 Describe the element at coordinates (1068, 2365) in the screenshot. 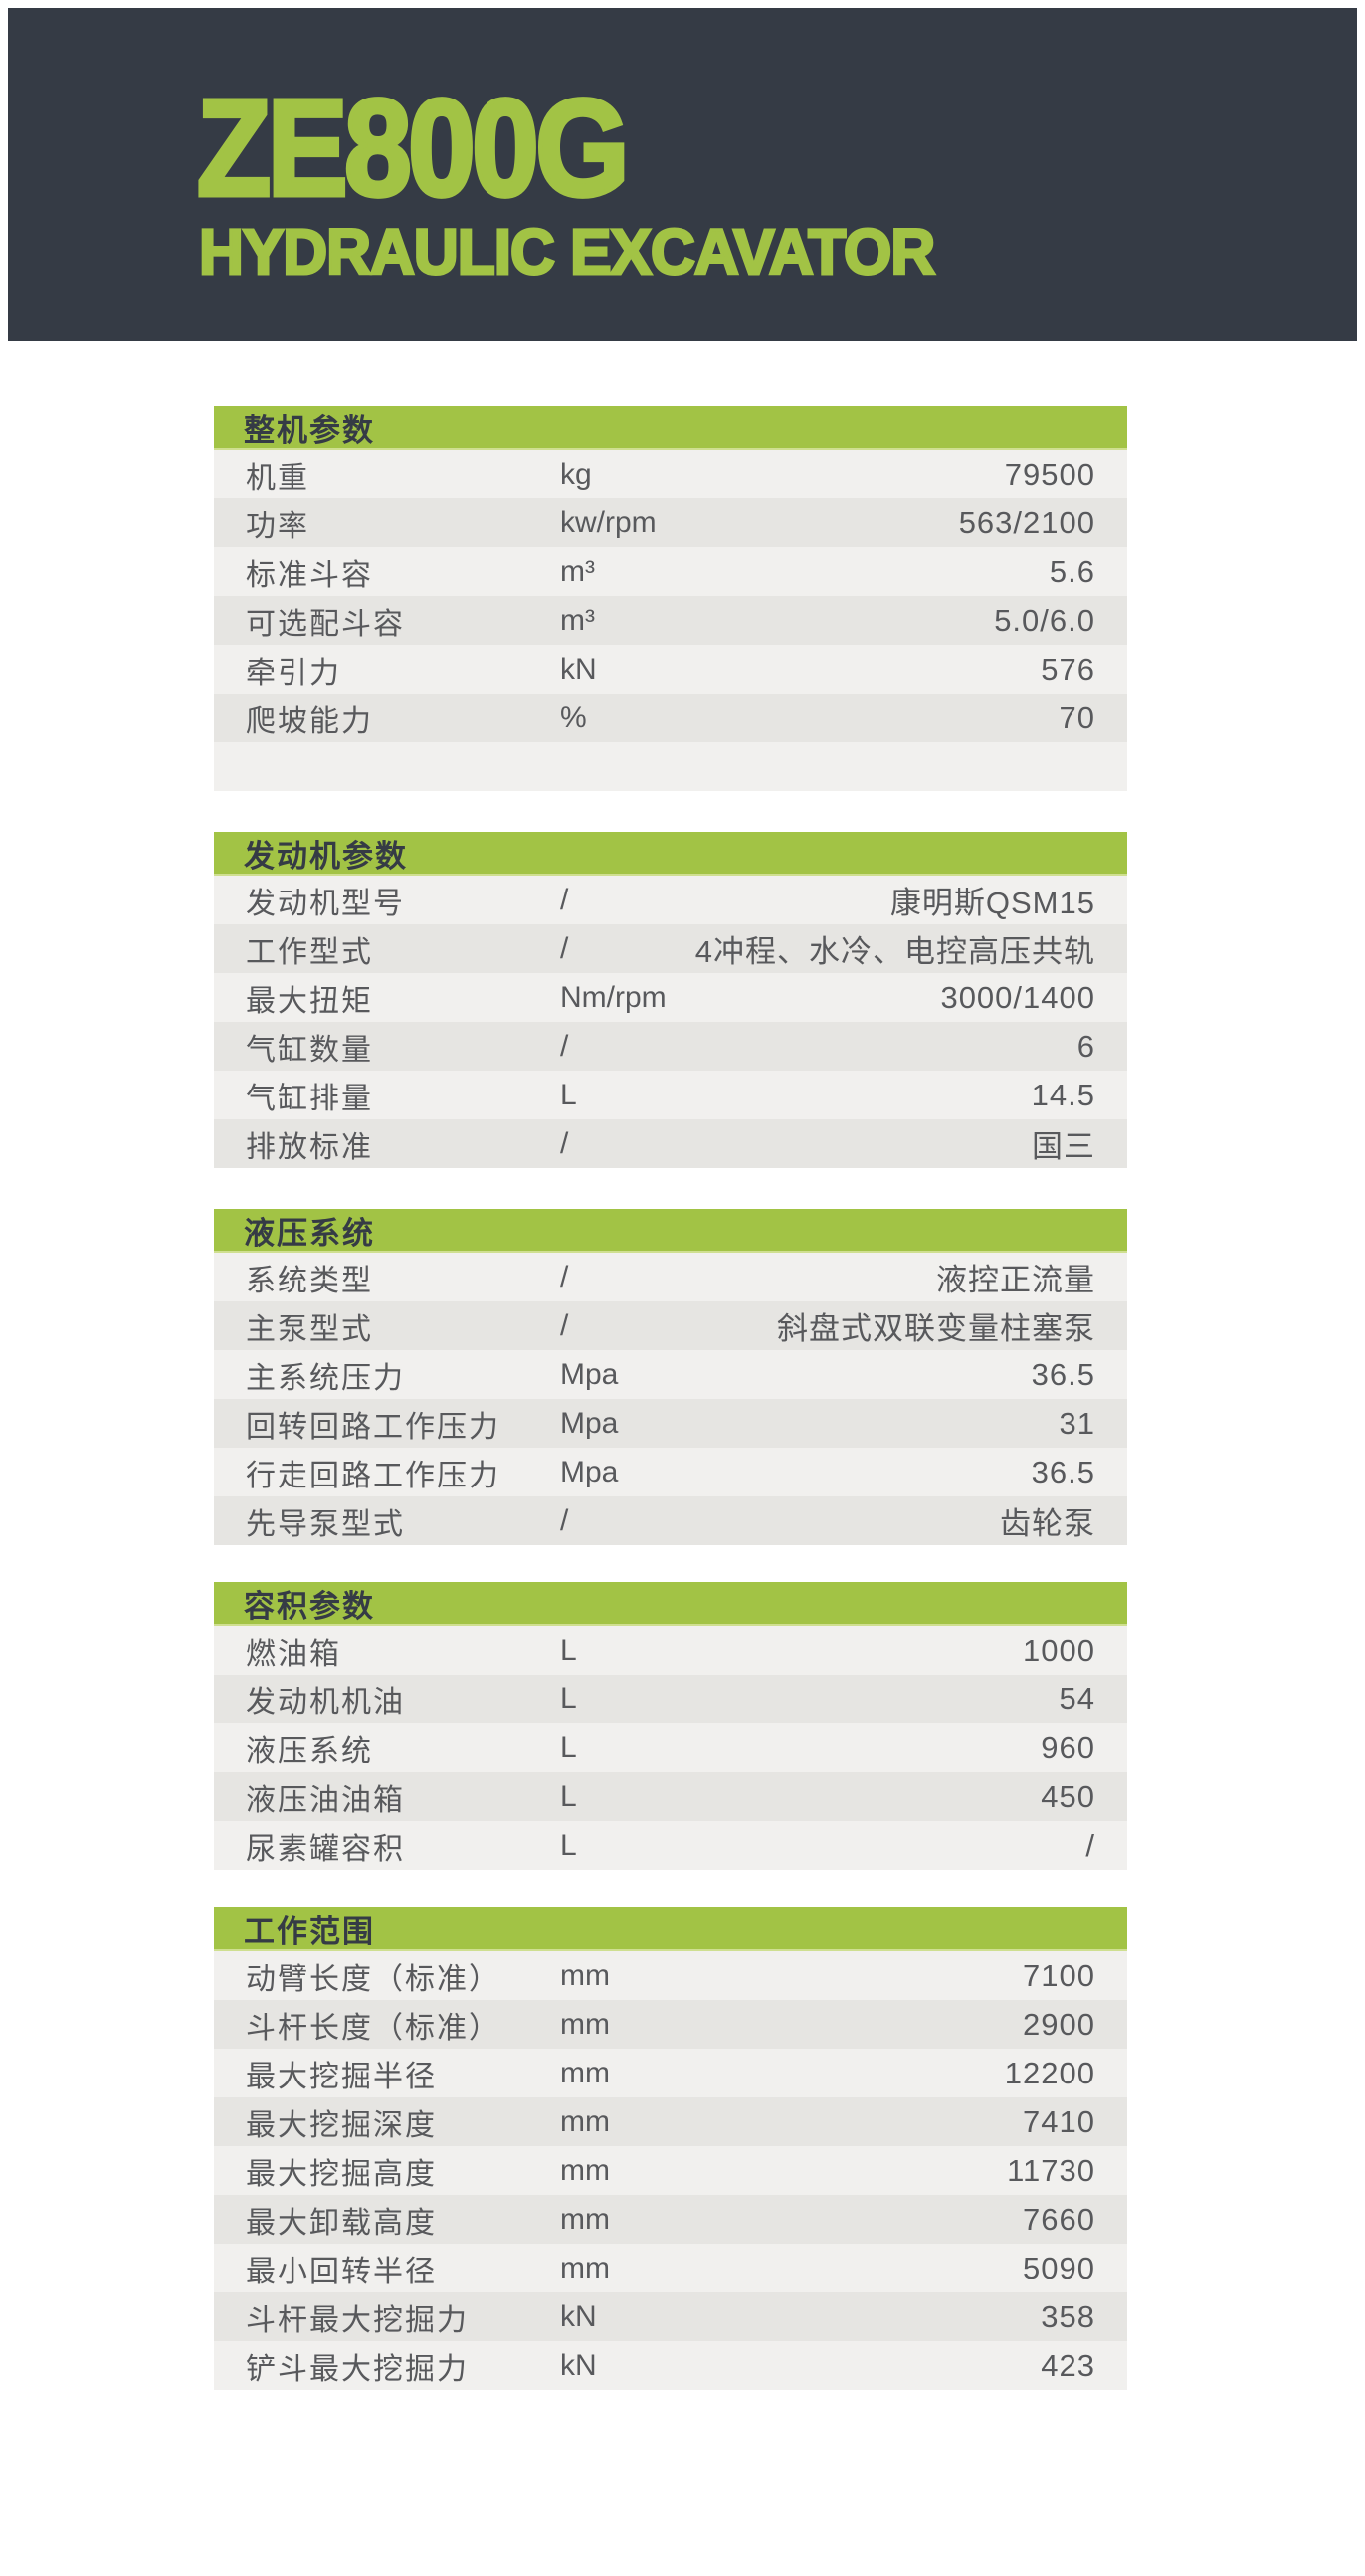

I see `spec-row-value: 423` at that location.